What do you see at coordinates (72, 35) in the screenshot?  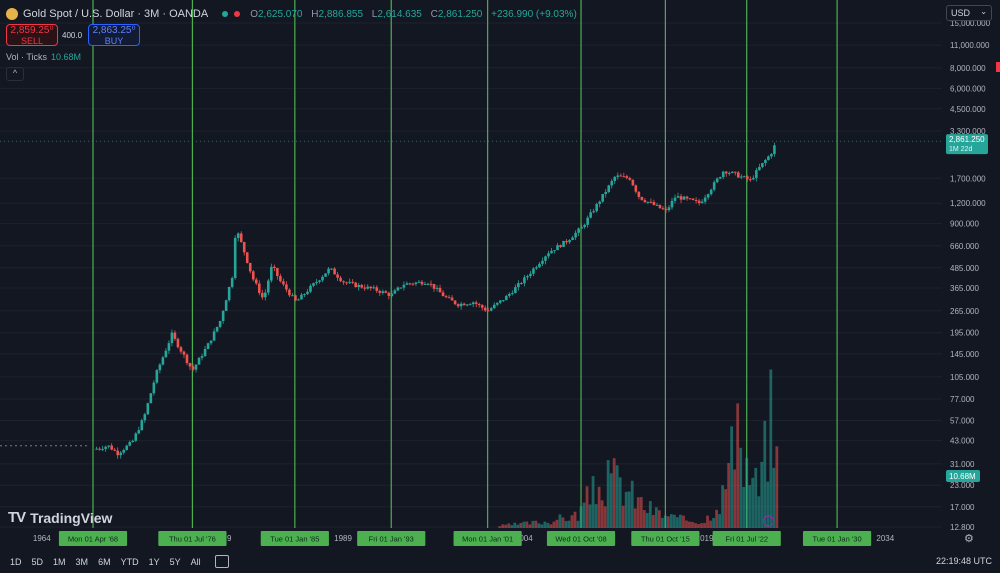 I see `spread-value: 400.0` at bounding box center [72, 35].